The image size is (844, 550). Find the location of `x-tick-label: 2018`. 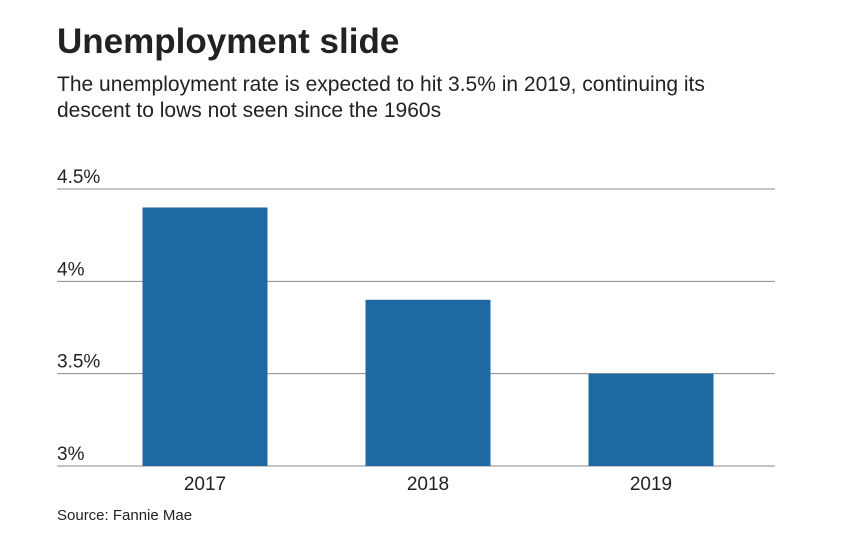

x-tick-label: 2018 is located at coordinates (428, 484).